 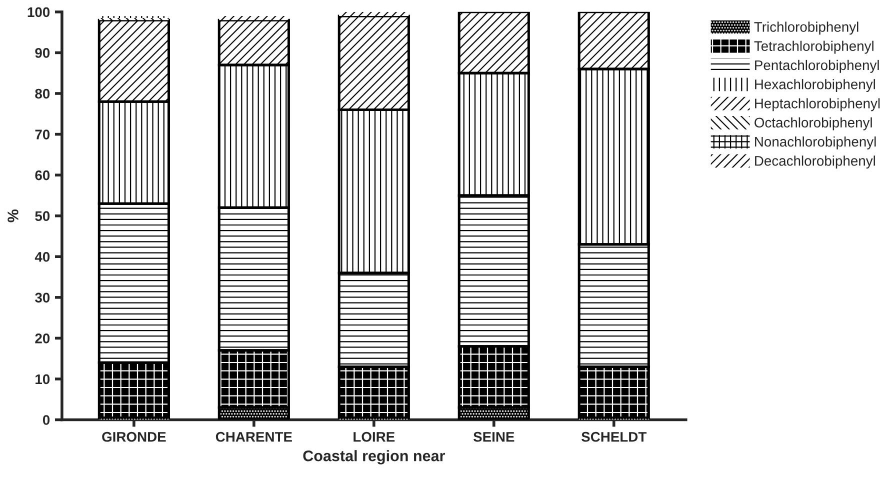 What do you see at coordinates (42, 297) in the screenshot?
I see `y-tick-label: 30` at bounding box center [42, 297].